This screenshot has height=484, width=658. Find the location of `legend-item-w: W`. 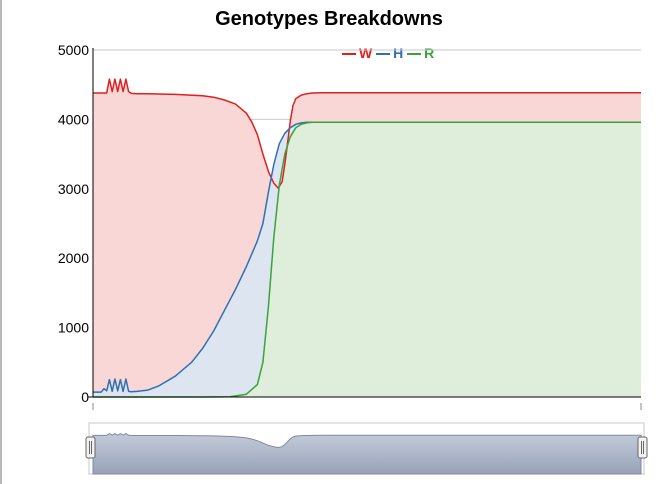

legend-item-w: W is located at coordinates (357, 53).